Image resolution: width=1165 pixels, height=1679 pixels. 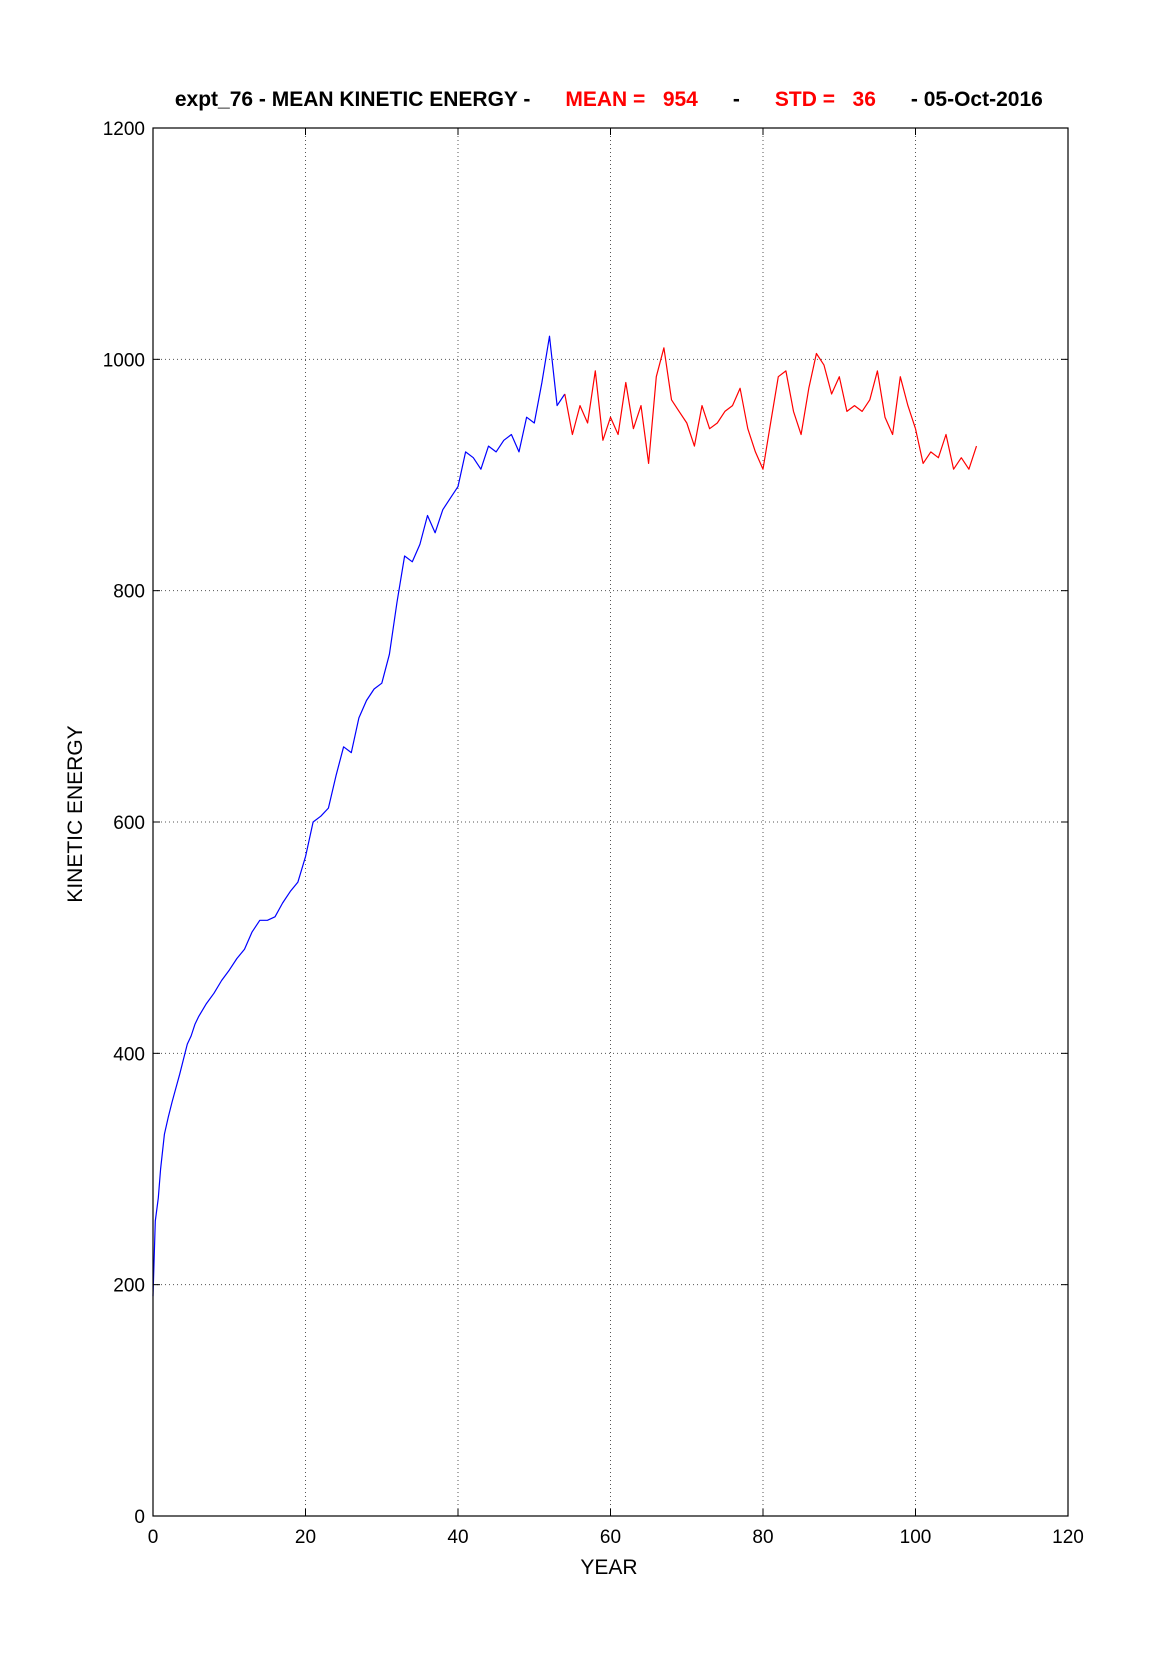 What do you see at coordinates (139, 1517) in the screenshot?
I see `y-tick-label: 0` at bounding box center [139, 1517].